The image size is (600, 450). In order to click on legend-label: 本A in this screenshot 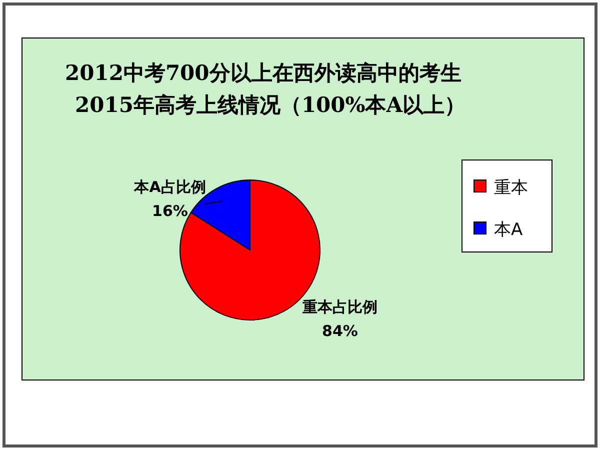, I will do `click(508, 230)`.